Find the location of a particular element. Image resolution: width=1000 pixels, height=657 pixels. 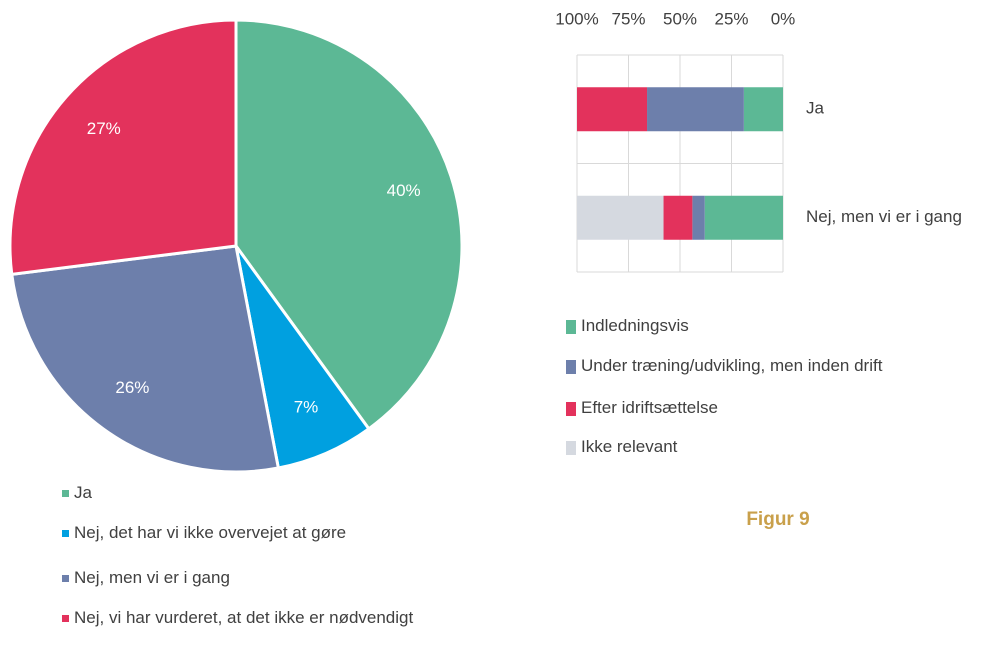

x-tick-label: 100% is located at coordinates (576, 18).